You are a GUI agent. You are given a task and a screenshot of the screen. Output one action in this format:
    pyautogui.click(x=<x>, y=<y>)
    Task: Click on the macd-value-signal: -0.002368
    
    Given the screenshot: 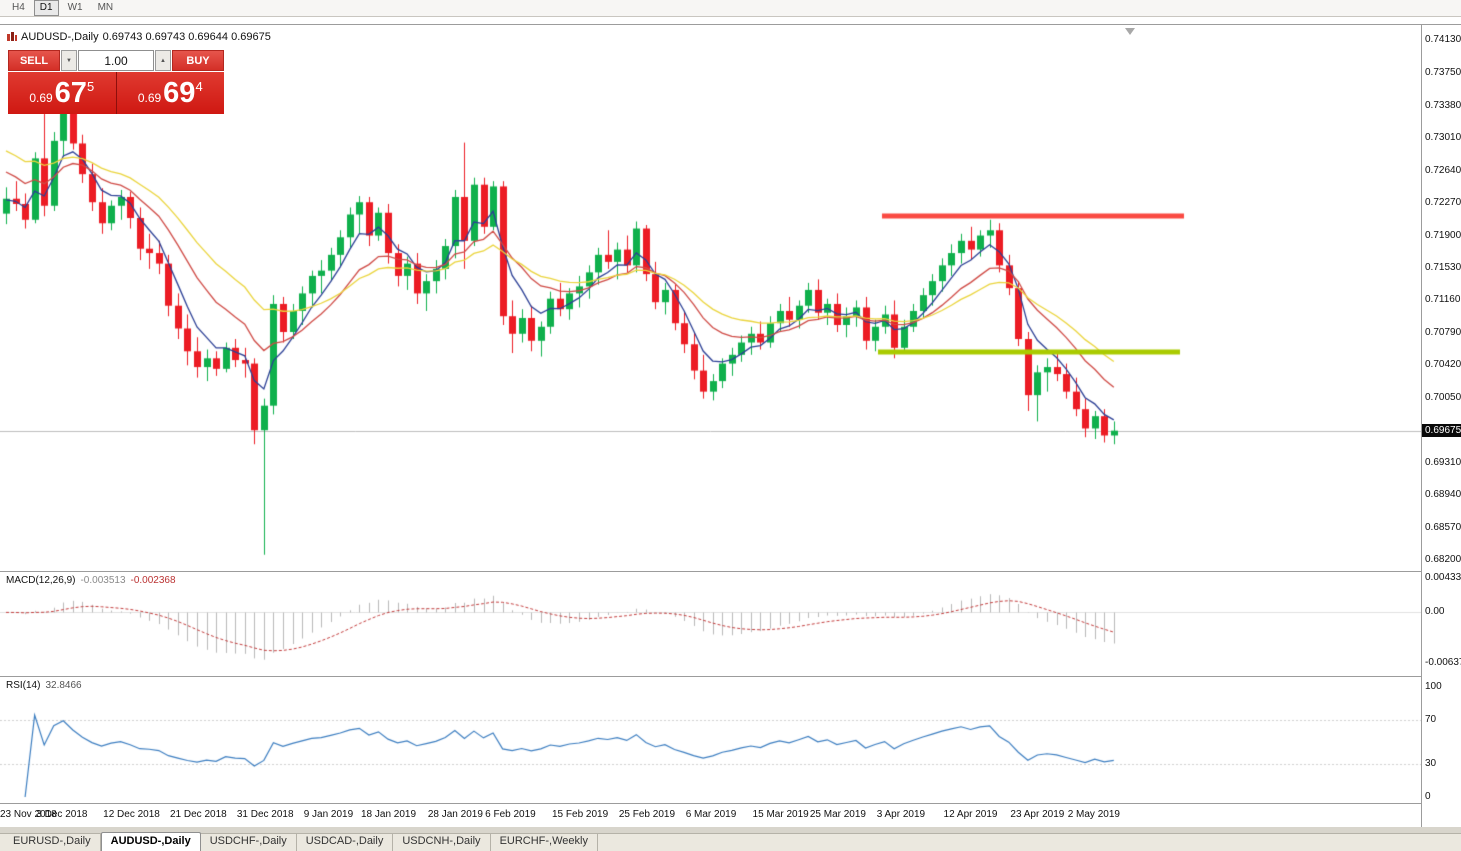 What is the action you would take?
    pyautogui.click(x=153, y=580)
    